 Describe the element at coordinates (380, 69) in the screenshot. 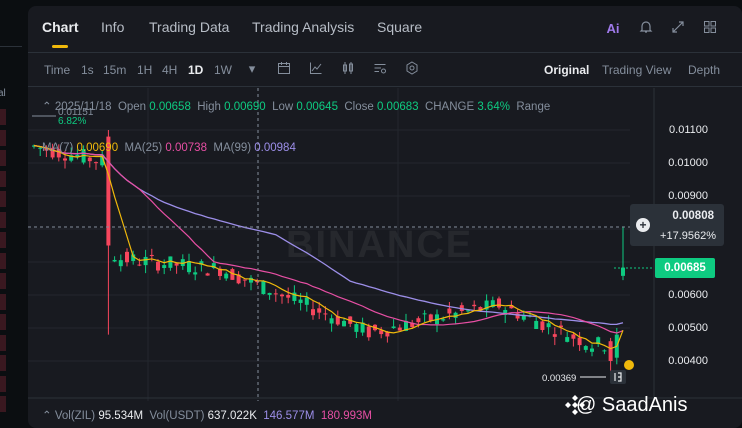

I see `drawing-tools-icon` at that location.